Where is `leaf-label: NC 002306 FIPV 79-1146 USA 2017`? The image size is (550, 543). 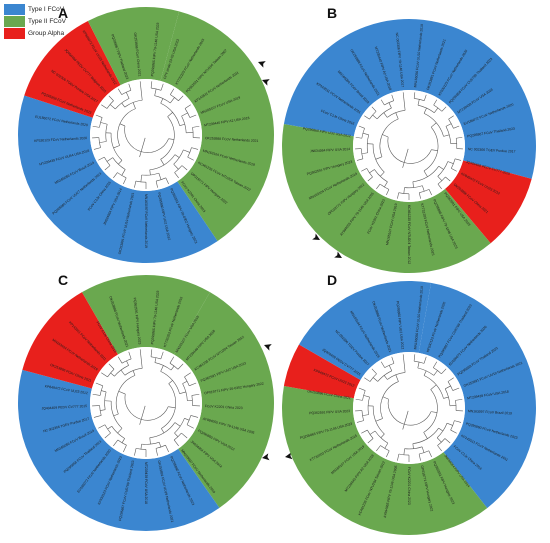
leaf-label: NC 002306 FIPV 79-1146 USA 2017 is located at coordinates (400, 59).